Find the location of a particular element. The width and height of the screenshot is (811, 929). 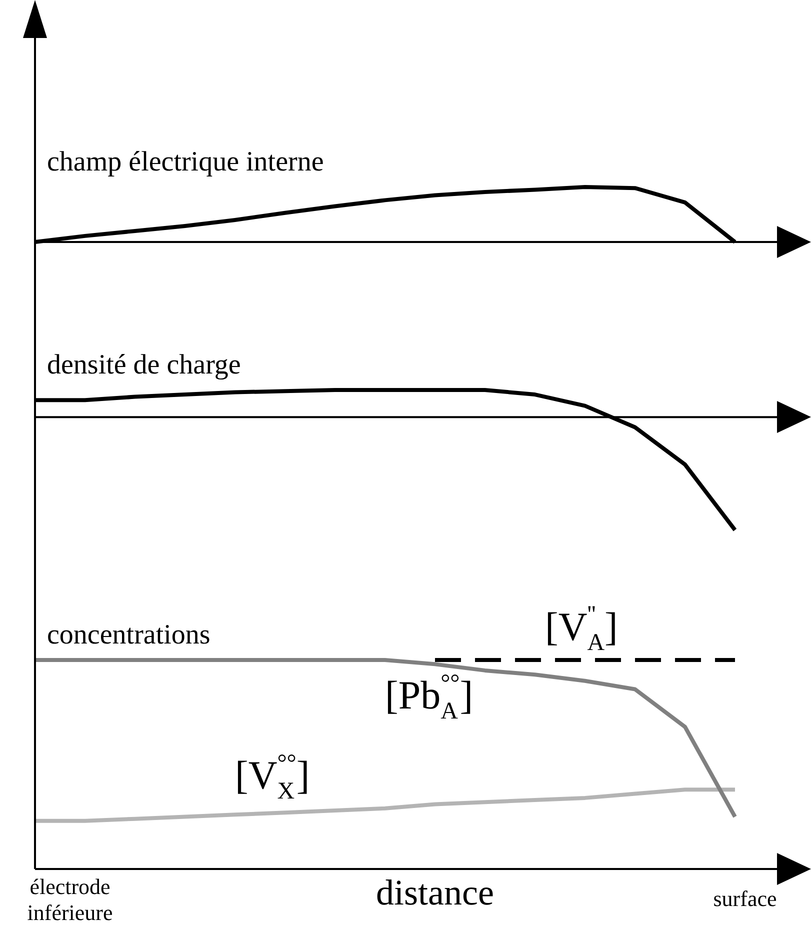

chart-title: champ électrique interne is located at coordinates (185, 162).